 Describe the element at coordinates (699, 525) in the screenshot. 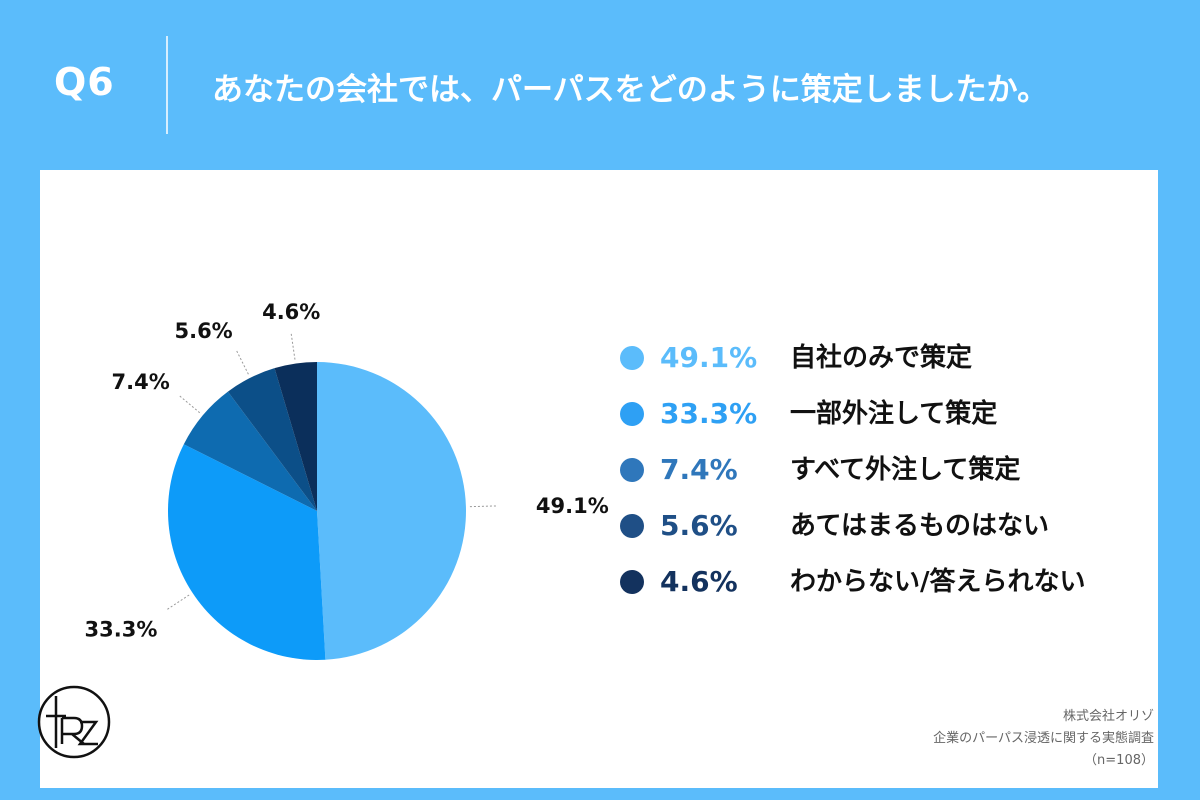

I see `legend-percent: 5.6%` at that location.